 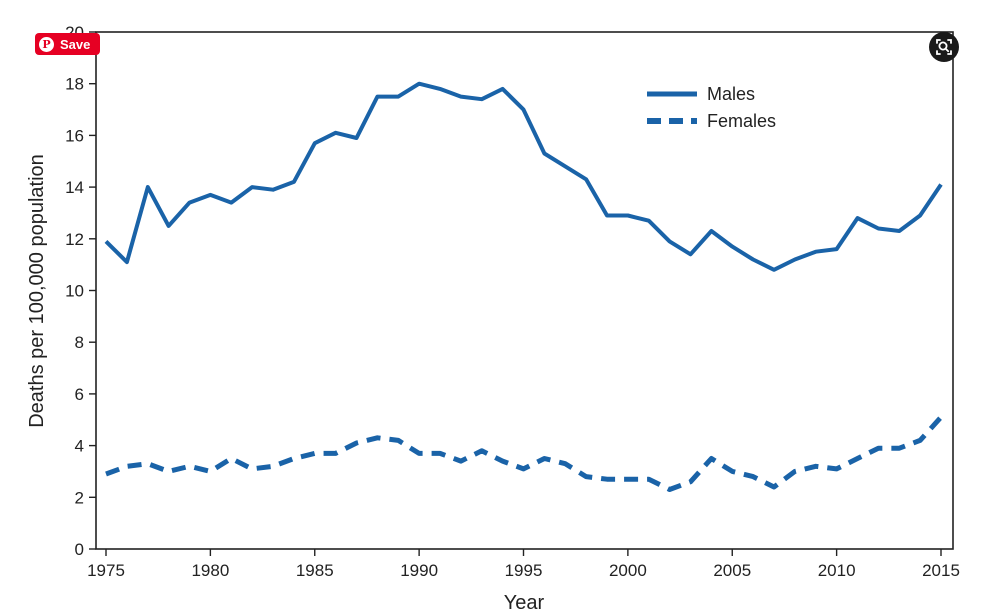 I want to click on legend-label-males: Males, so click(x=731, y=94).